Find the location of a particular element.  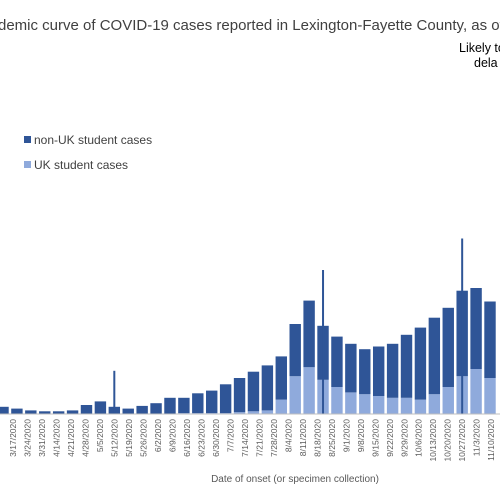

legend-label-uk: UK student cases is located at coordinates (81, 165).